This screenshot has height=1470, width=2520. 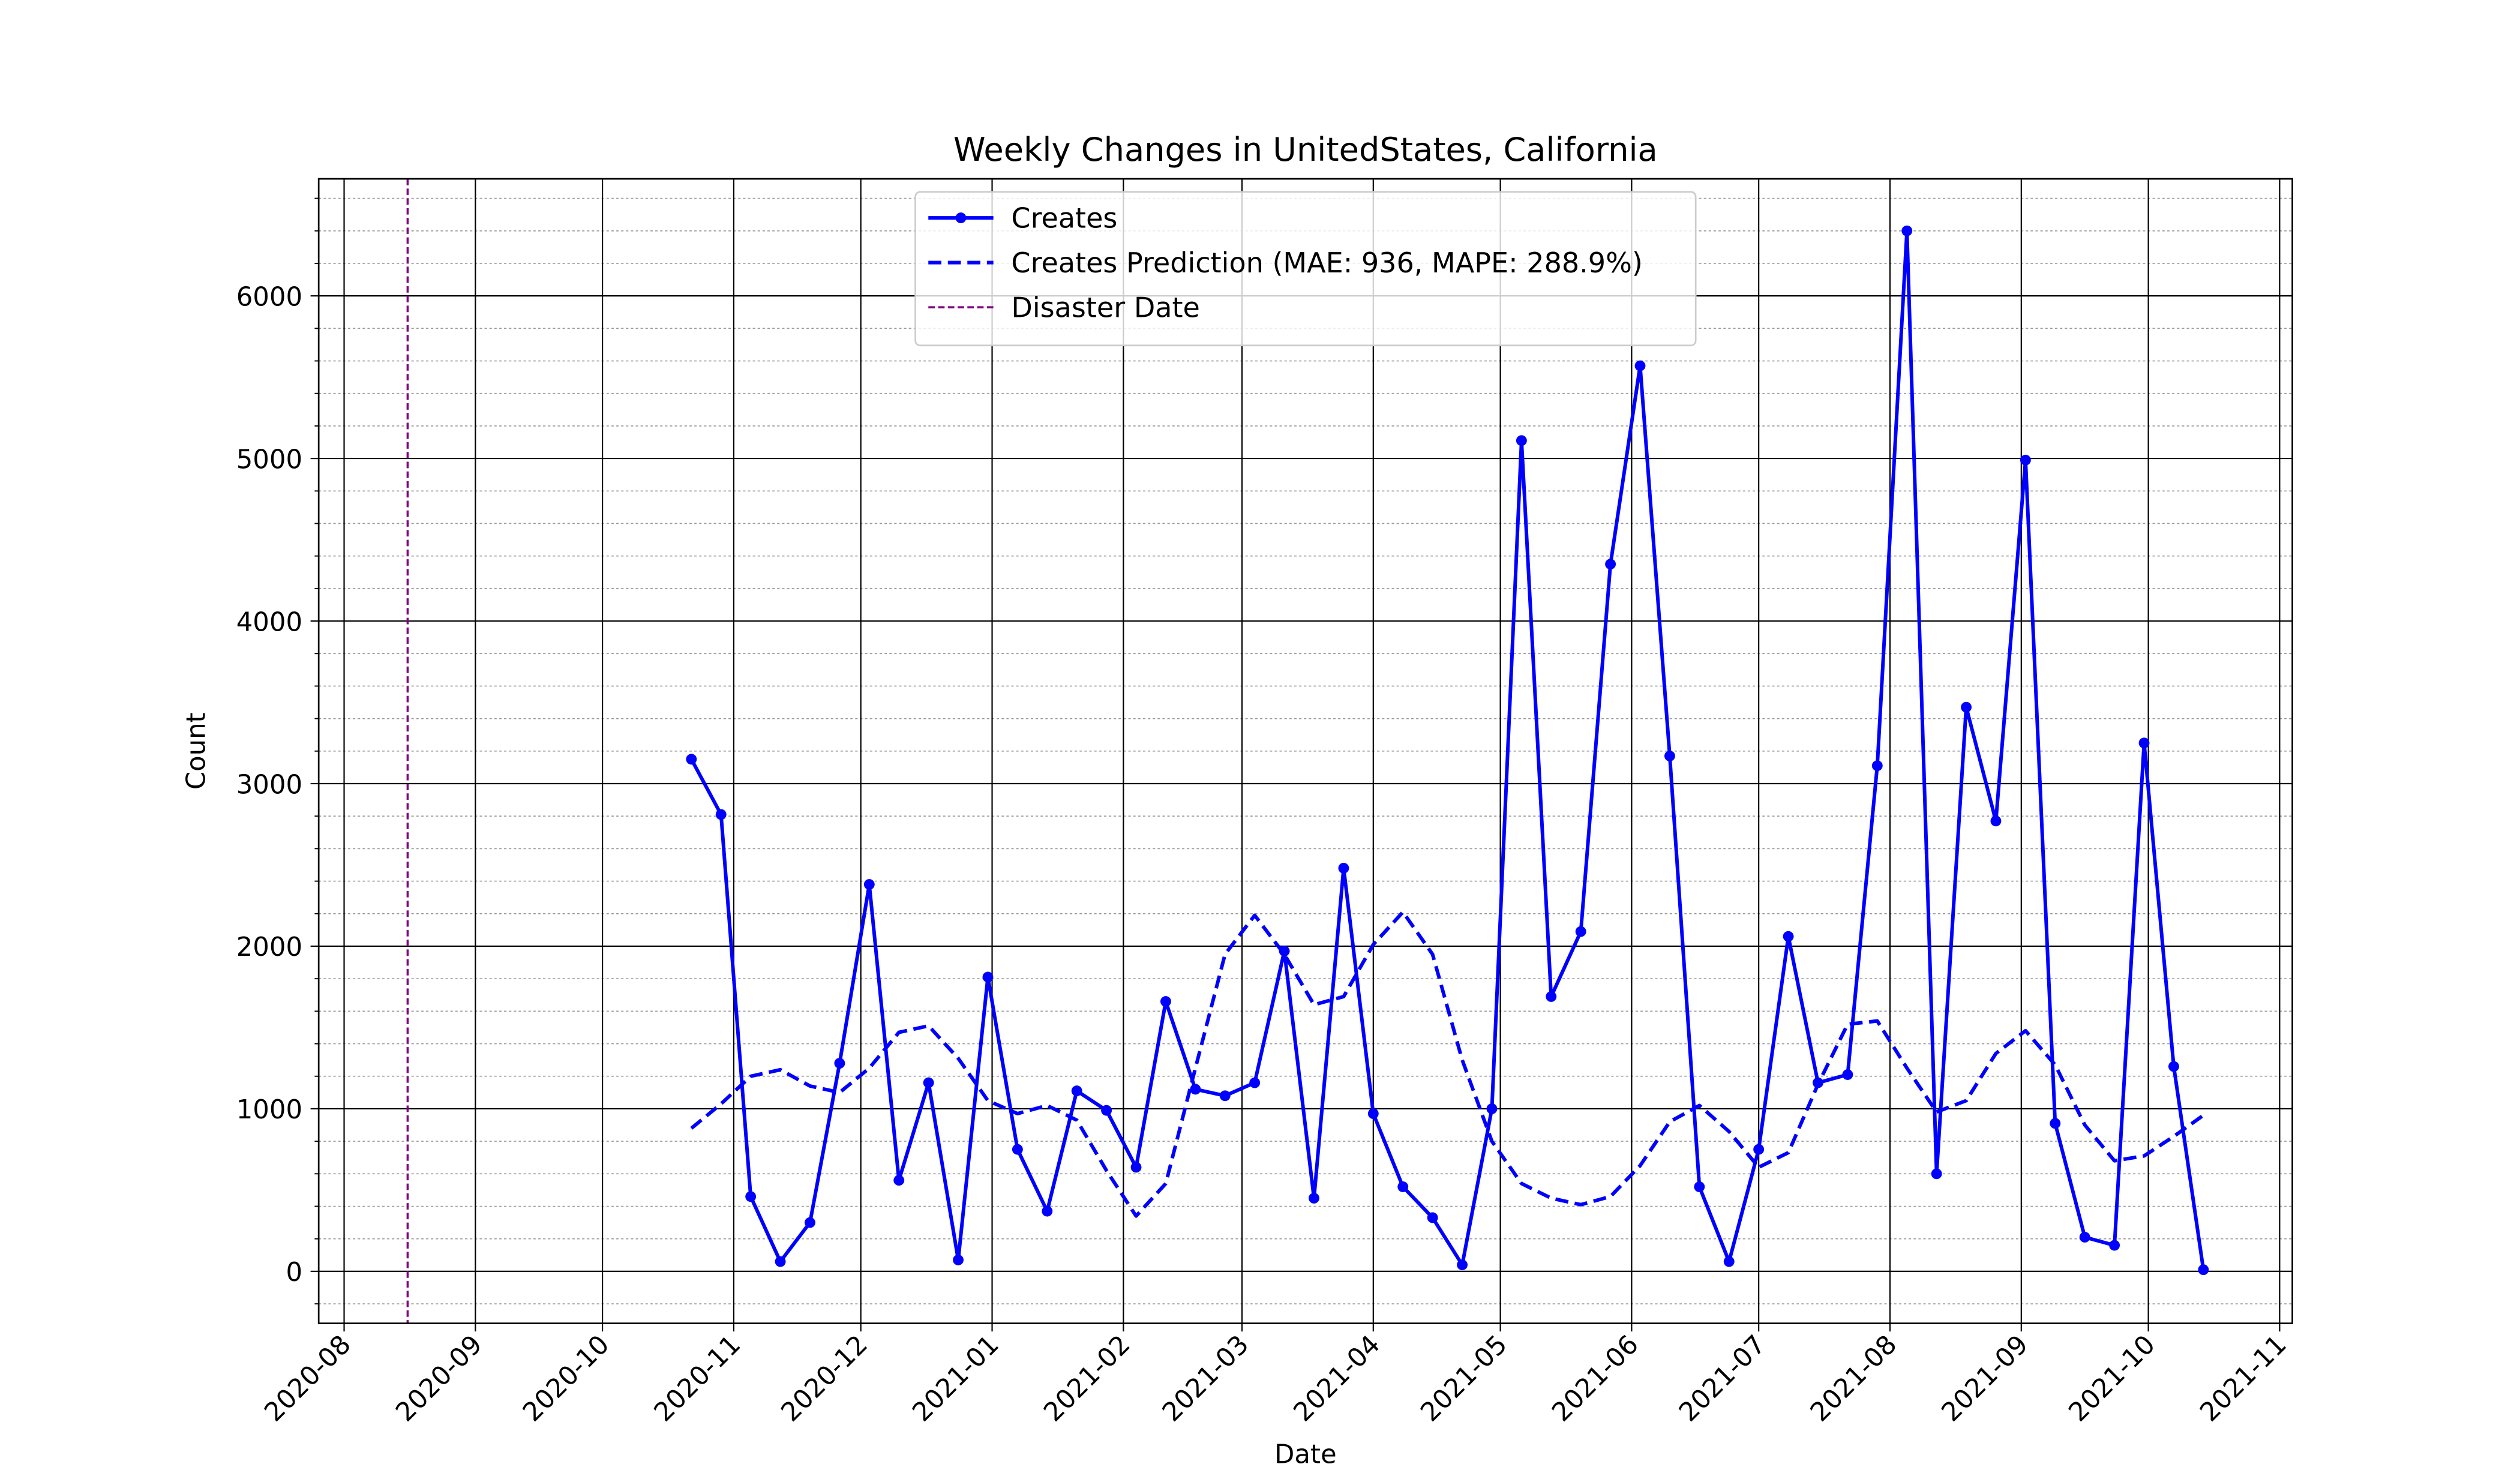 I want to click on y-tick-label: 4000, so click(x=269, y=622).